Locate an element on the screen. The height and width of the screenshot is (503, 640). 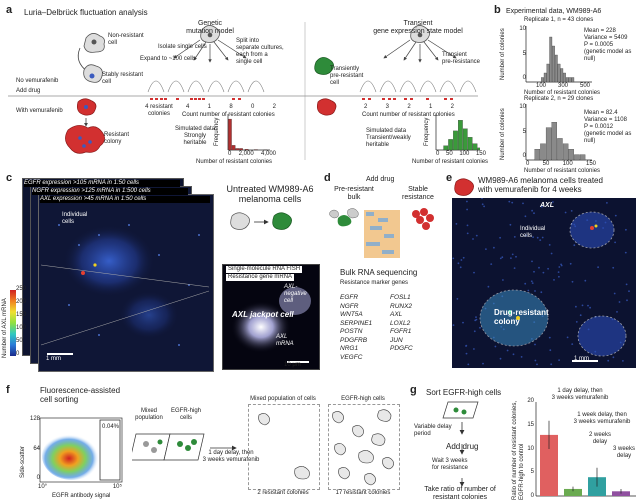
gene-item: RUNX2 is located at coordinates (401, 306).